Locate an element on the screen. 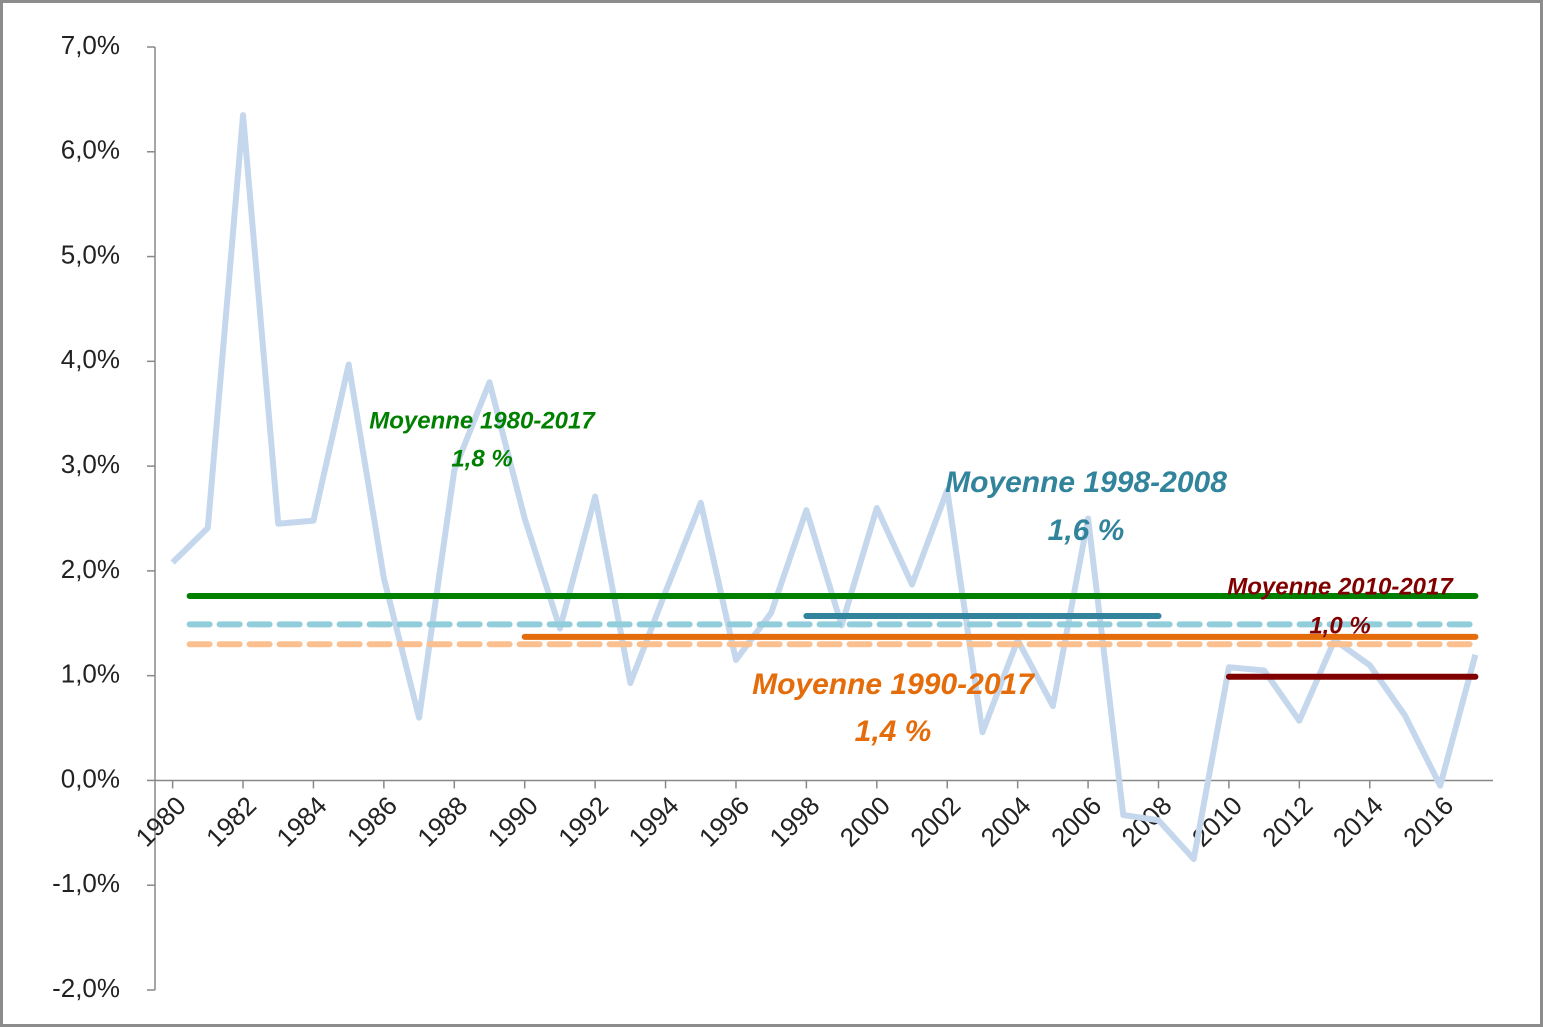 This screenshot has height=1027, width=1543. average-label: Moyenne 1980-2017 is located at coordinates (482, 420).